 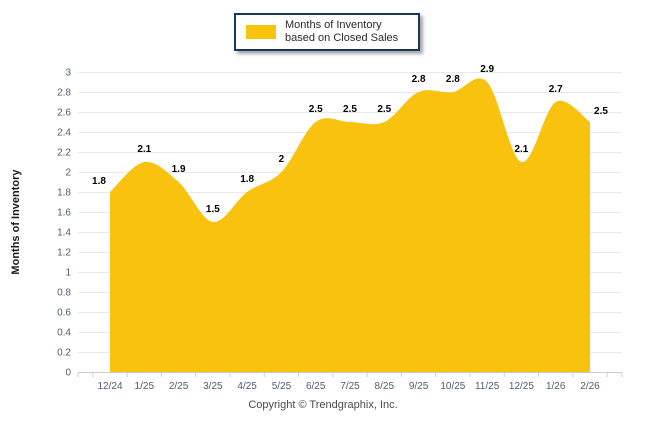 What do you see at coordinates (179, 386) in the screenshot?
I see `x-tick-label: 2/25` at bounding box center [179, 386].